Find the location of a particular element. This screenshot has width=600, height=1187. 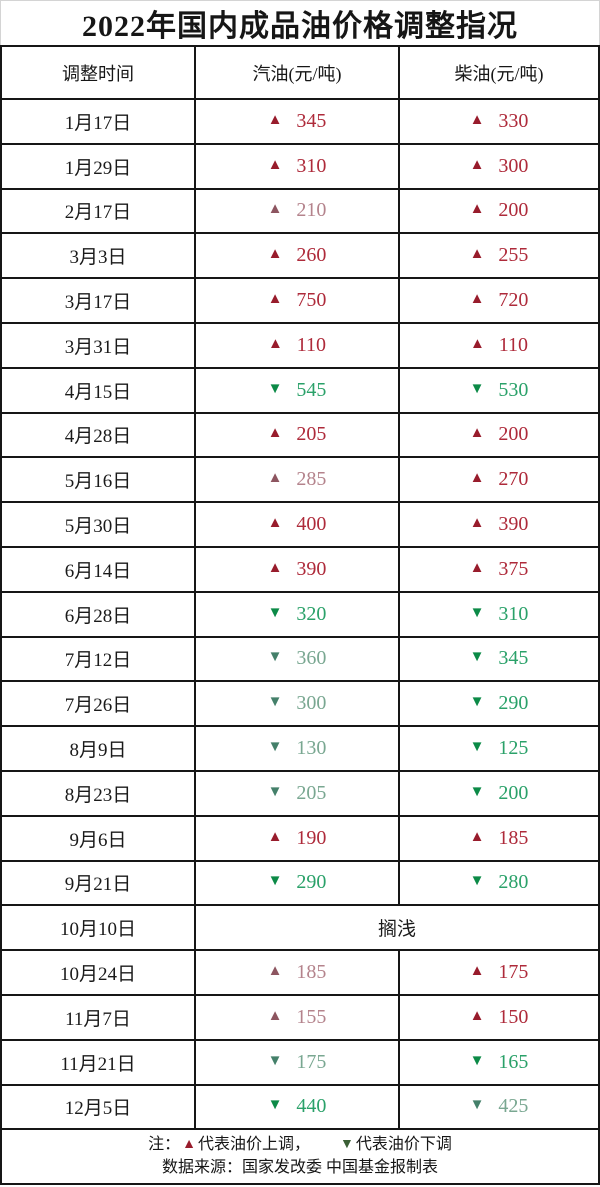

diesel-cell: ▼ 200 is located at coordinates (498, 793).